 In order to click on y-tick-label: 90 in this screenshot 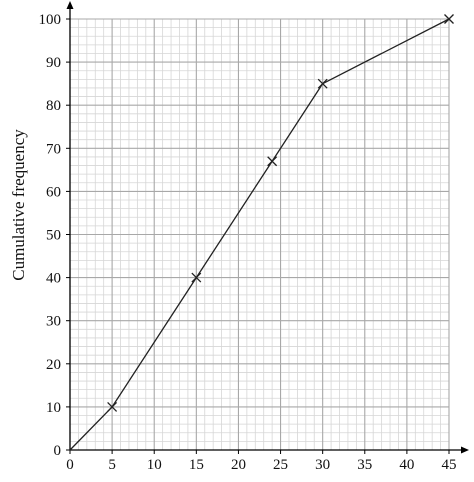, I will do `click(53, 63)`.